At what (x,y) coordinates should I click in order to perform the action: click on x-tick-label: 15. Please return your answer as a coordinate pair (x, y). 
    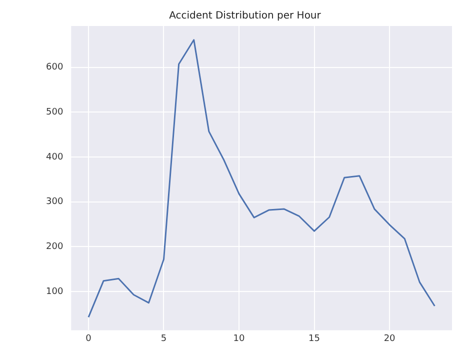
    Looking at the image, I should click on (314, 339).